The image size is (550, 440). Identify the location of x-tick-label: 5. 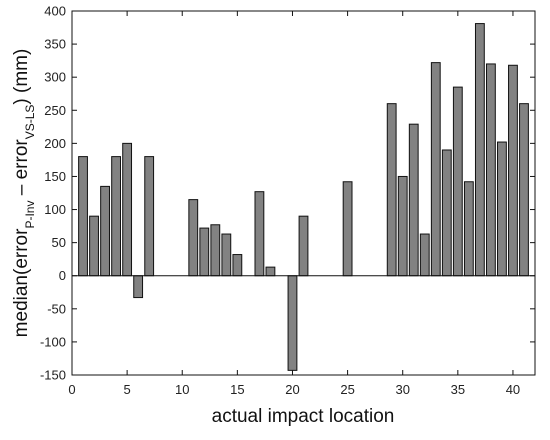
(127, 389).